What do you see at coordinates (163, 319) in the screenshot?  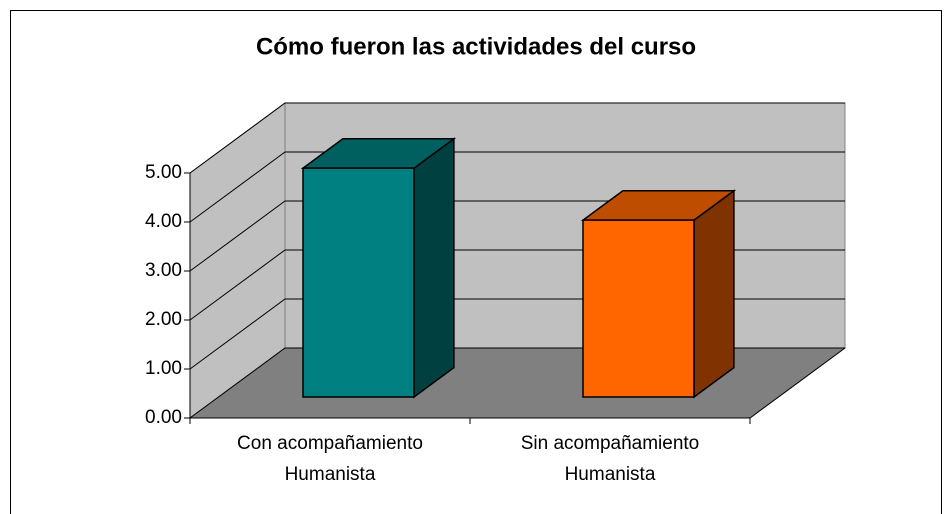 I see `y-tick-label: 2.00` at bounding box center [163, 319].